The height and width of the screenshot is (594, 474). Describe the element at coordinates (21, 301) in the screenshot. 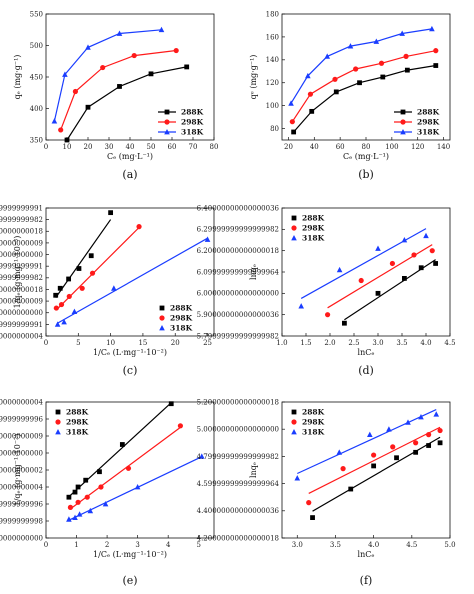

I see `y-tick-label: 2.10000000000000009` at that location.